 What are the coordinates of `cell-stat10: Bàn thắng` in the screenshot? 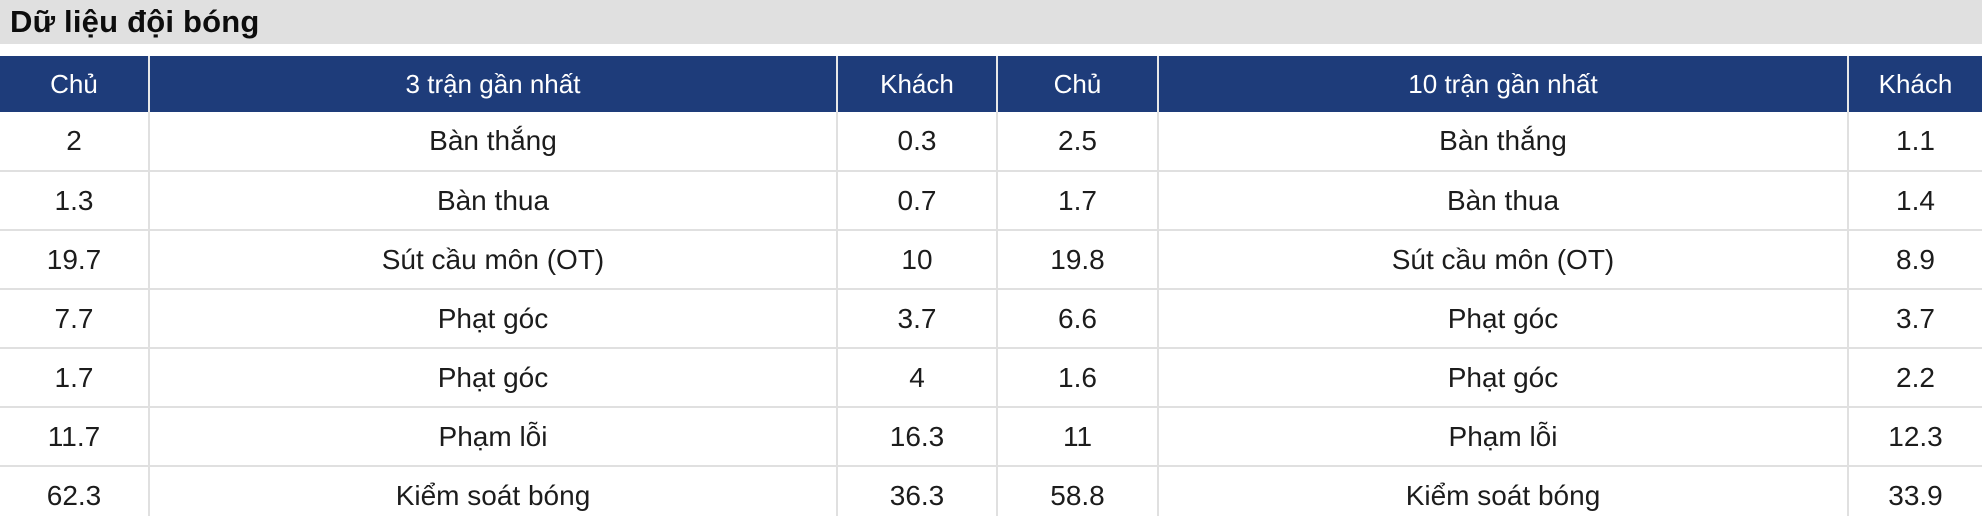 It's located at (1503, 142).